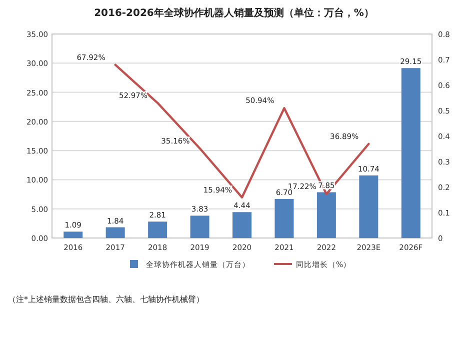 This screenshot has width=469, height=342. What do you see at coordinates (106, 299) in the screenshot?
I see `text: （注*上述销量数据包含四轴、六轴、七轴协作机械臂）` at bounding box center [106, 299].